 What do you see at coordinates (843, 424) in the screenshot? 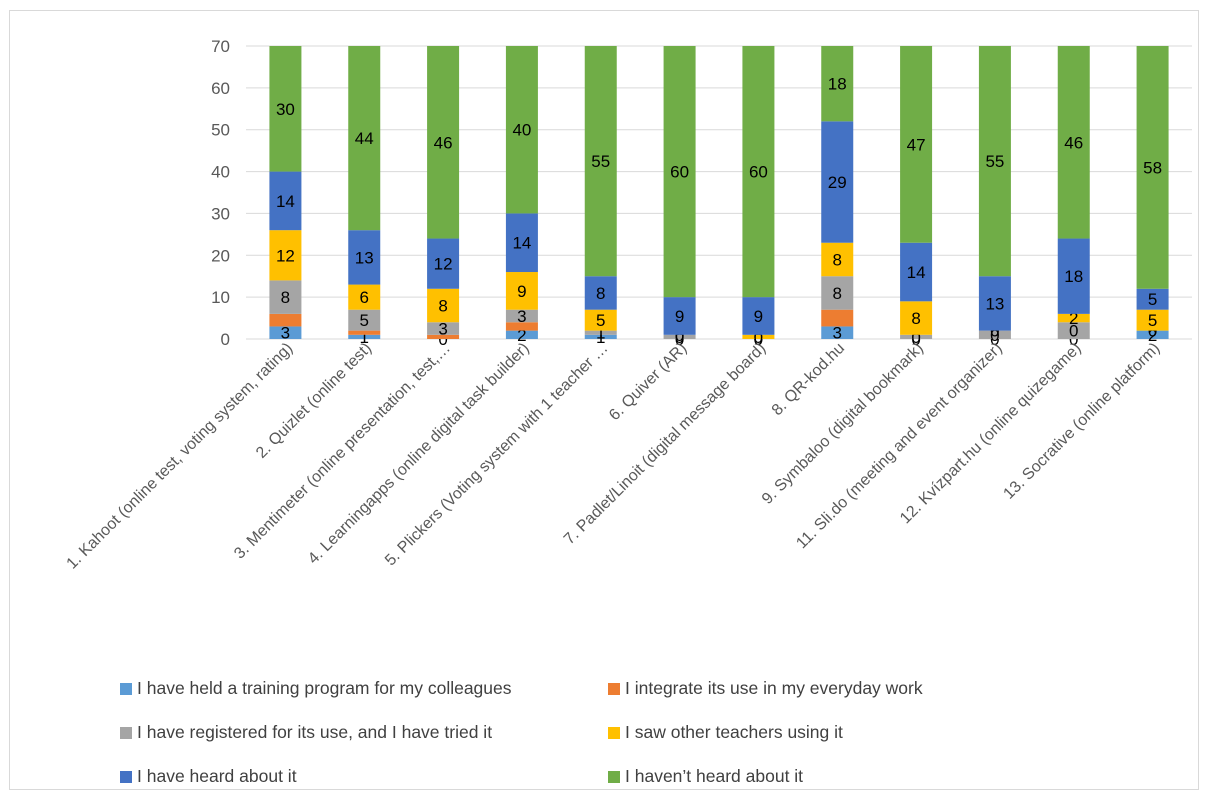
I see `x-tick-label: 9. Symbaloo (digital bookmark)` at bounding box center [843, 424].